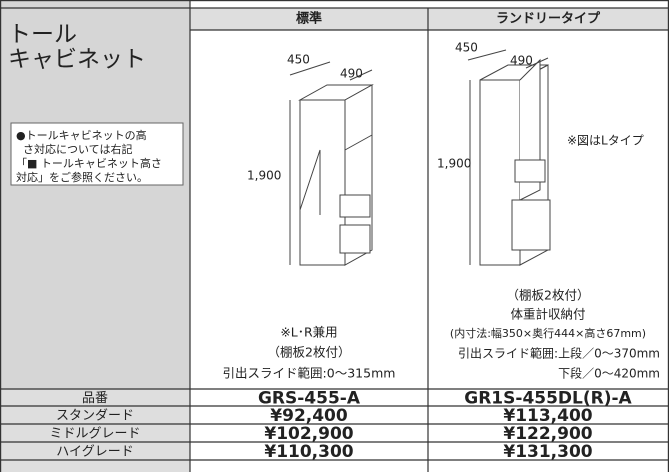  Describe the element at coordinates (42, 35) in the screenshot. I see `product-title: トール` at that location.